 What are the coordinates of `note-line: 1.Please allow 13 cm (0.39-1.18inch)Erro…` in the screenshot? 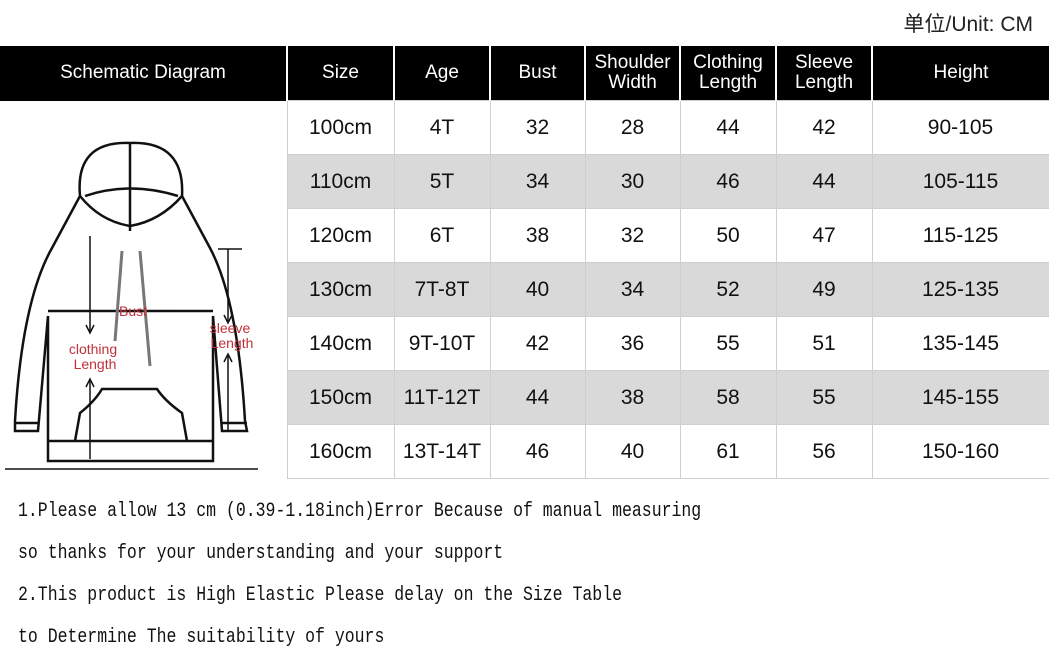 It's located at (360, 510).